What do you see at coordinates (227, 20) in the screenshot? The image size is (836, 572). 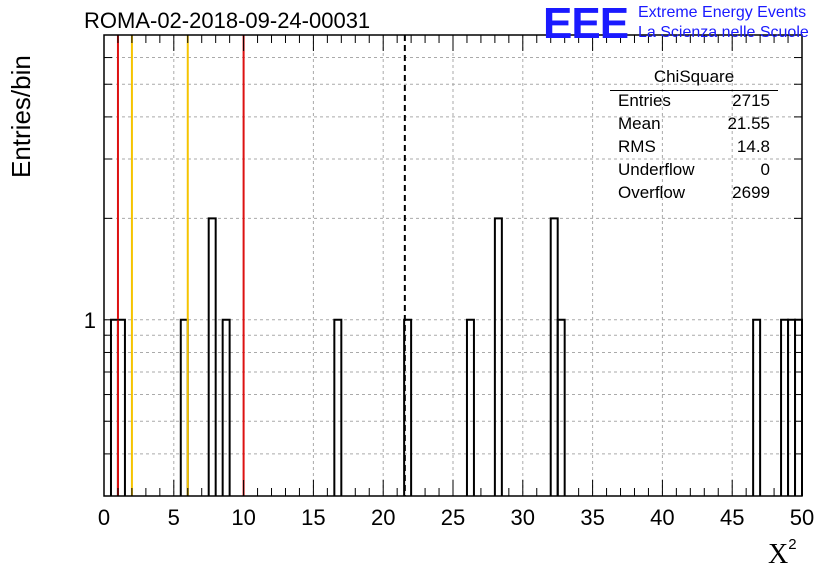 I see `chart-title: ROMA-02-2018-09-24-00031` at bounding box center [227, 20].